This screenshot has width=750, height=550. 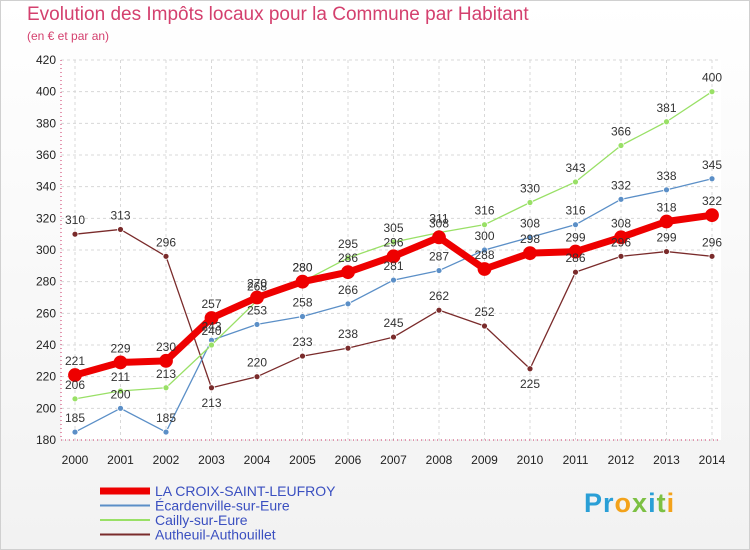 I want to click on y-tick-label: 320, so click(x=46, y=218).